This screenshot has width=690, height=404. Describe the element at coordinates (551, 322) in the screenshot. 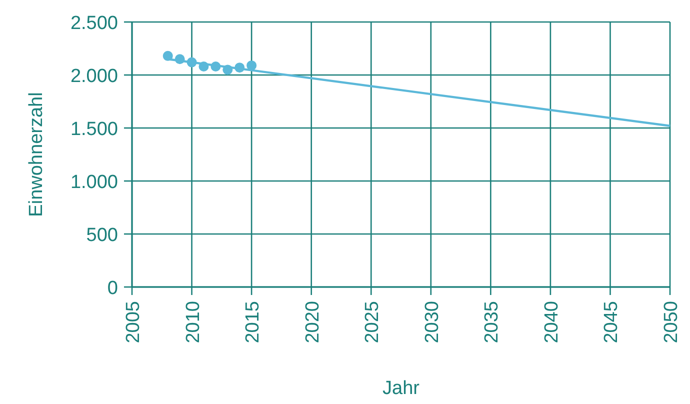

I see `x-tick-label: 2040` at that location.